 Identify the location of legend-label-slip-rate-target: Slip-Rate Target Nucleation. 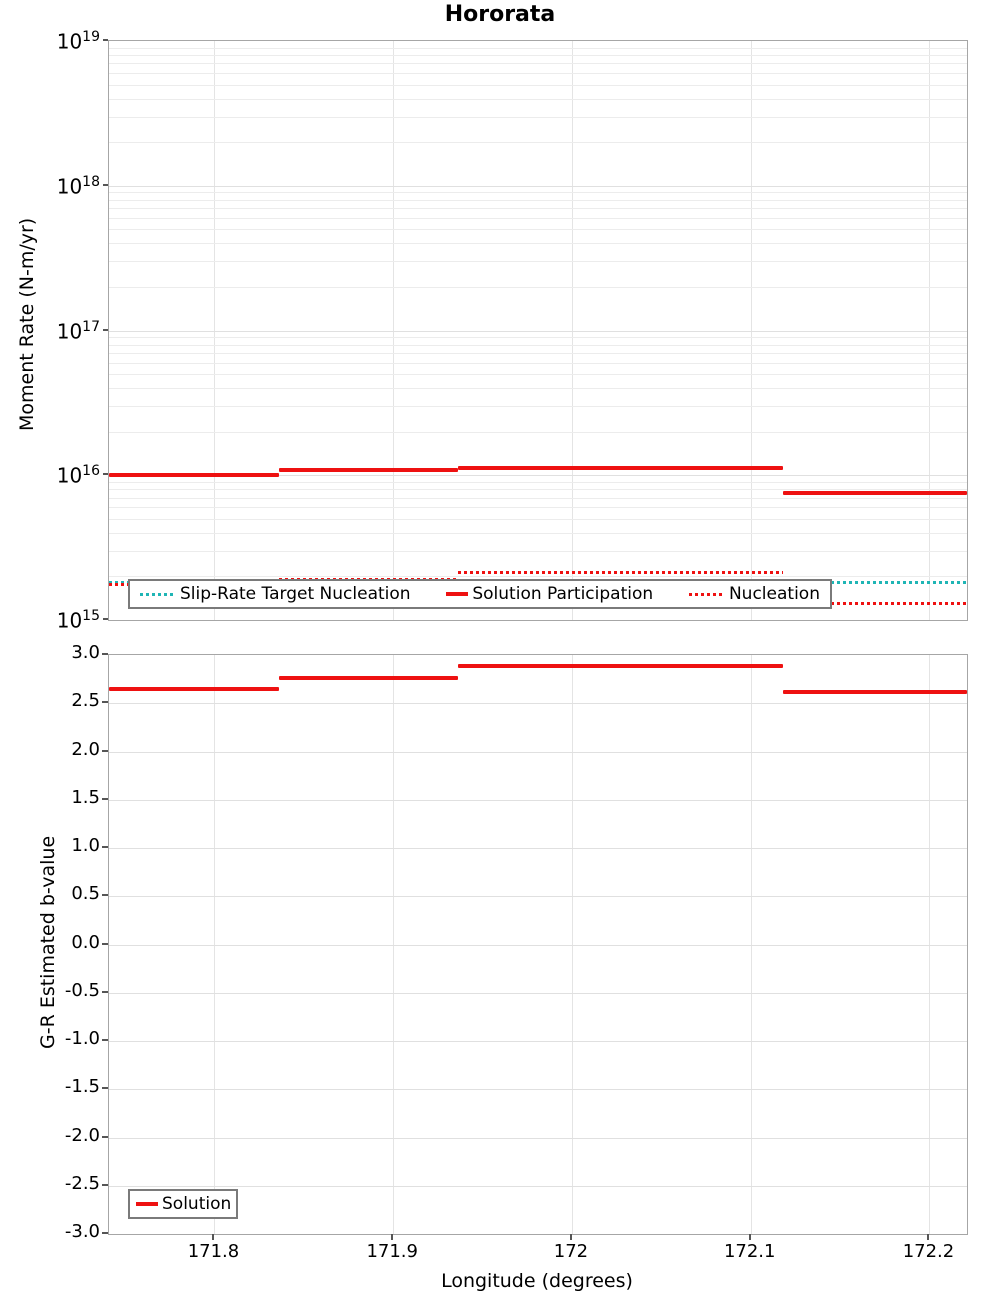
(295, 594).